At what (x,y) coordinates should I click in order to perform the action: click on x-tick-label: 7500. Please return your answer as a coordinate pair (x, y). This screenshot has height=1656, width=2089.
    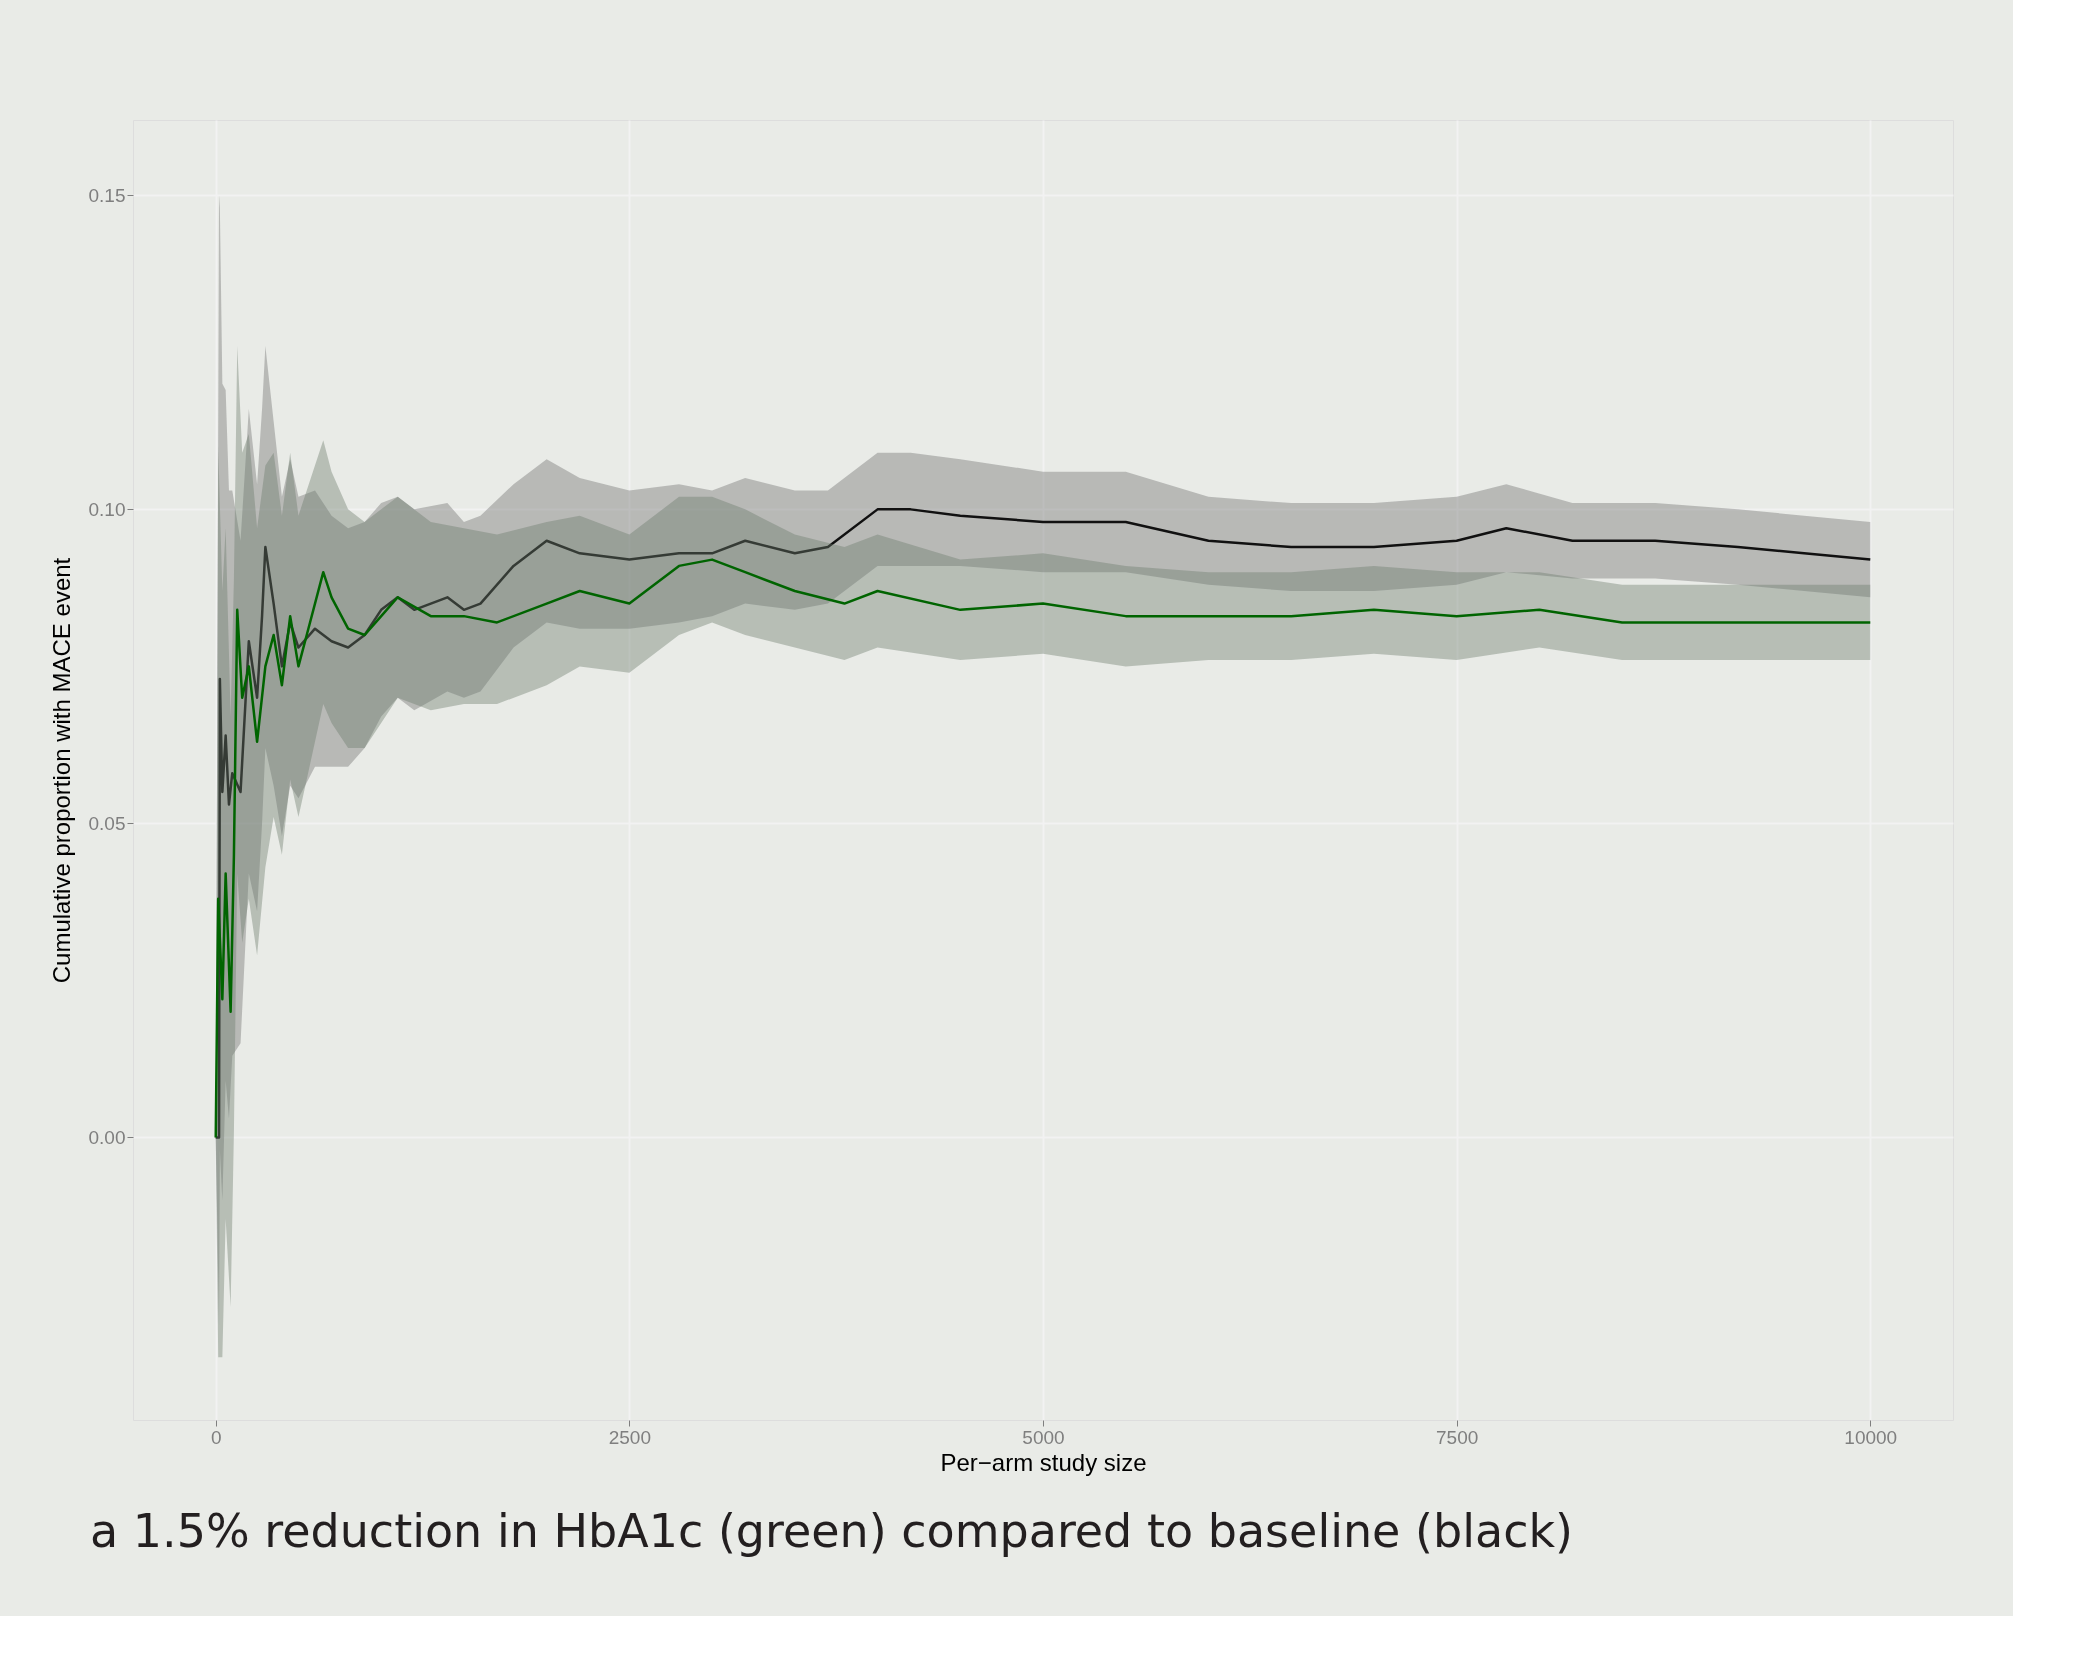
    Looking at the image, I should click on (1457, 1437).